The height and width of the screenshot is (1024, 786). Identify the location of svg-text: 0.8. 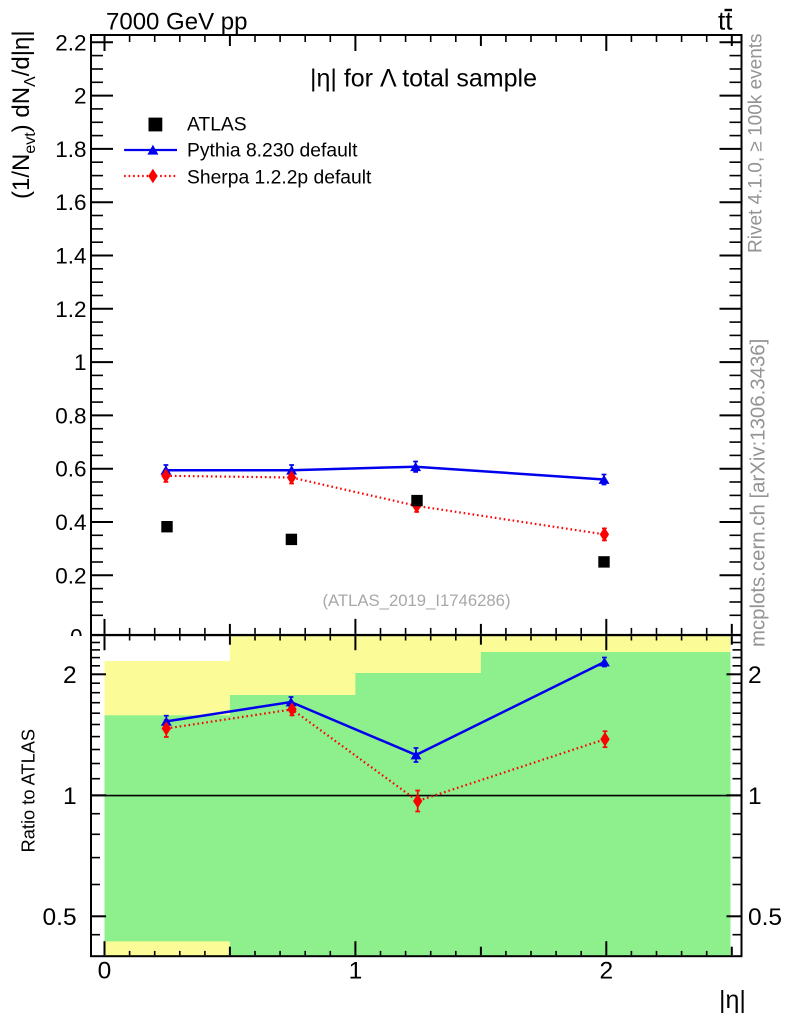
(70, 415).